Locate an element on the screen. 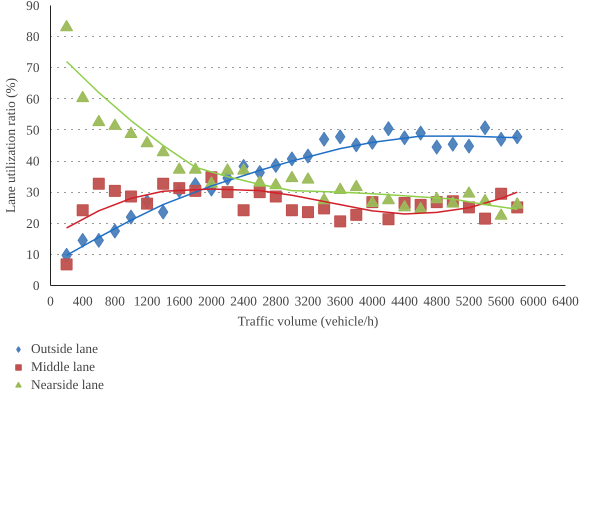  x-tick-label: 3200 is located at coordinates (308, 301).